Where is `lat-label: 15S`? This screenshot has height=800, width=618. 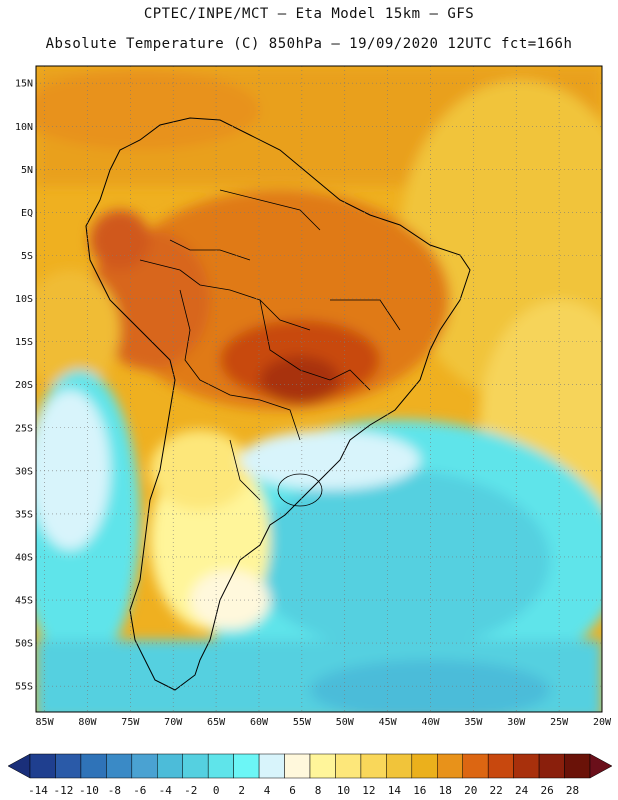 lat-label: 15S is located at coordinates (24, 342).